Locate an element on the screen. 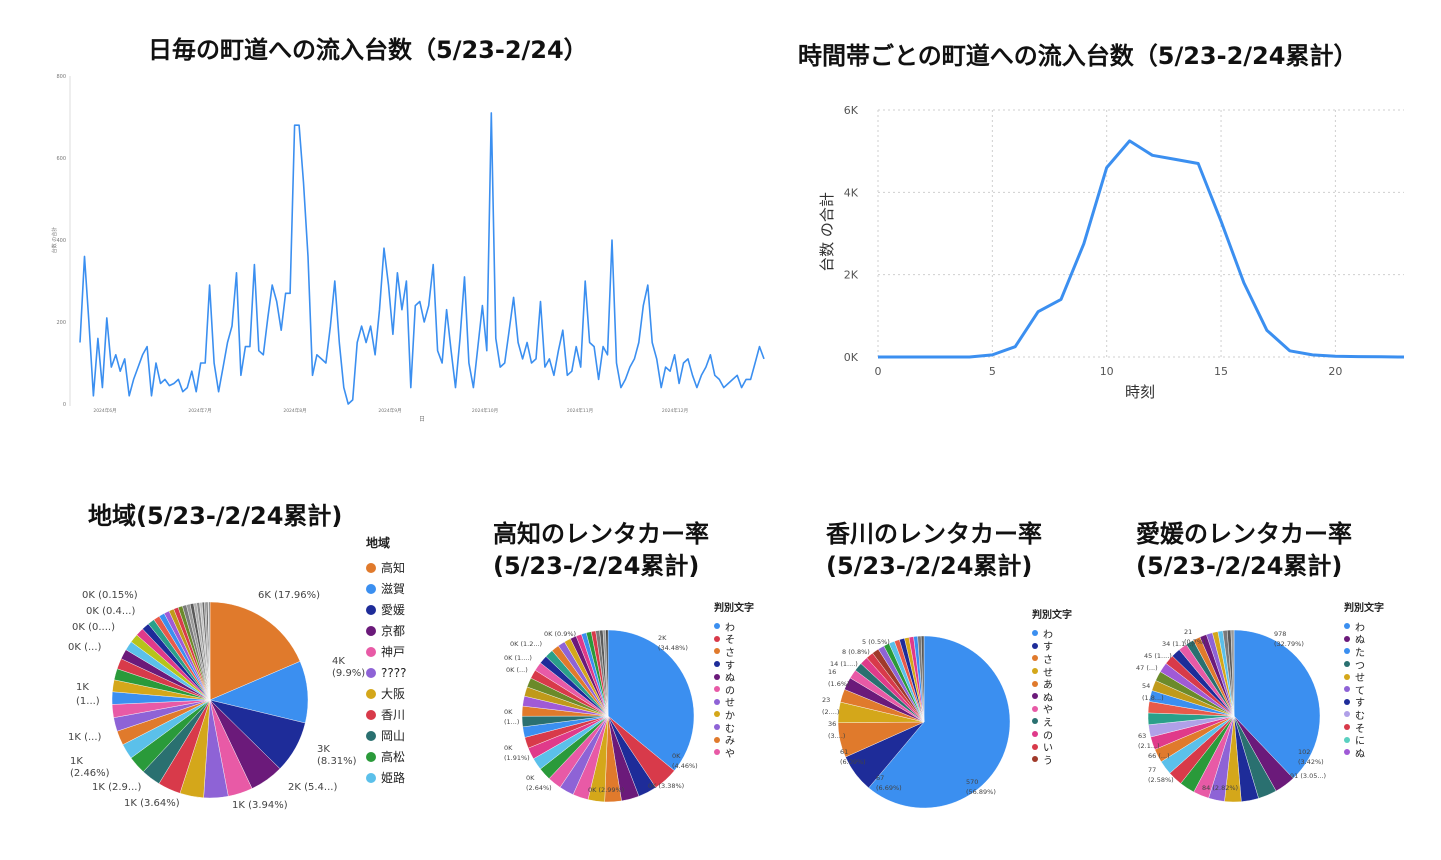 The image size is (1441, 860). ehime-legend-label: ぬ is located at coordinates (1360, 641).